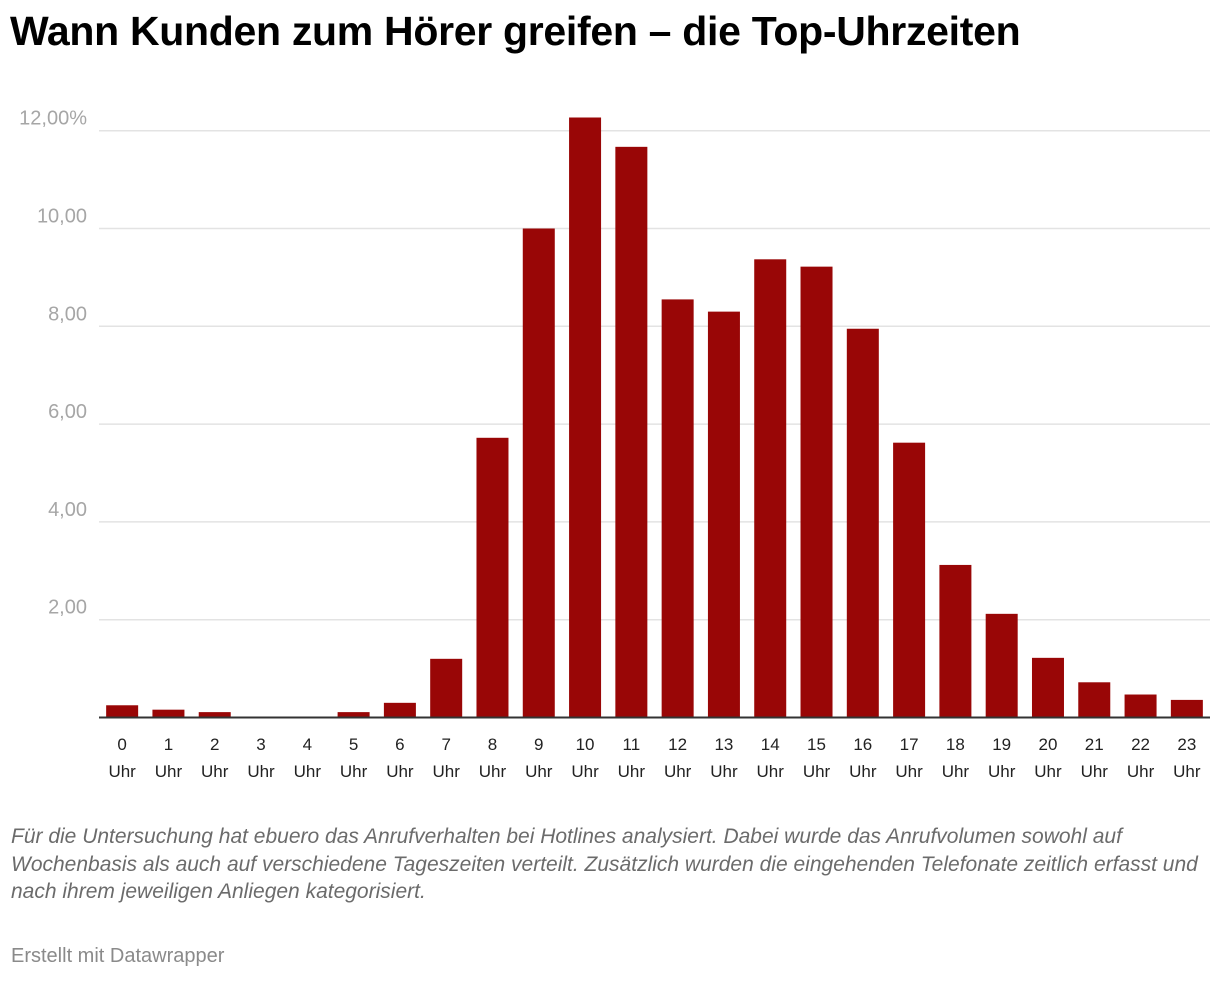  What do you see at coordinates (261, 758) in the screenshot?
I see `x-tick-label: 3 Uhr` at bounding box center [261, 758].